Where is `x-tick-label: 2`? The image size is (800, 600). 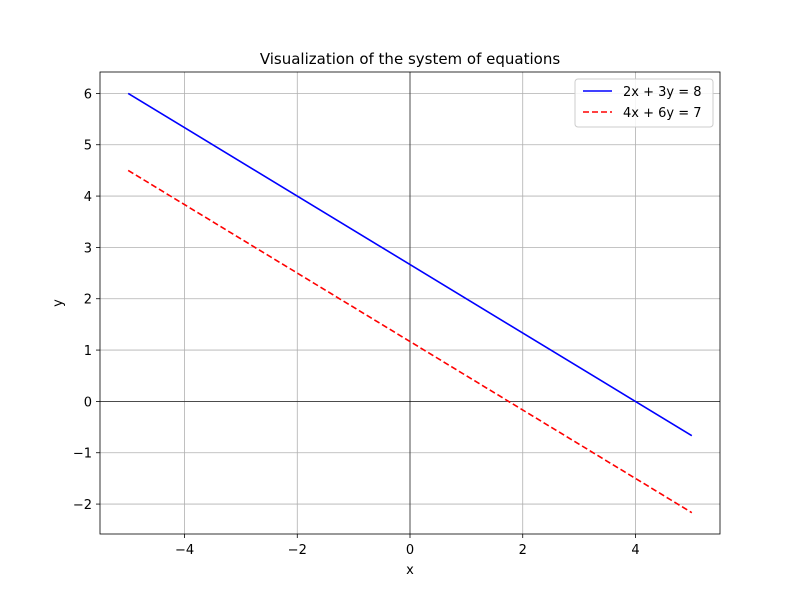
x-tick-label: 2 is located at coordinates (523, 550).